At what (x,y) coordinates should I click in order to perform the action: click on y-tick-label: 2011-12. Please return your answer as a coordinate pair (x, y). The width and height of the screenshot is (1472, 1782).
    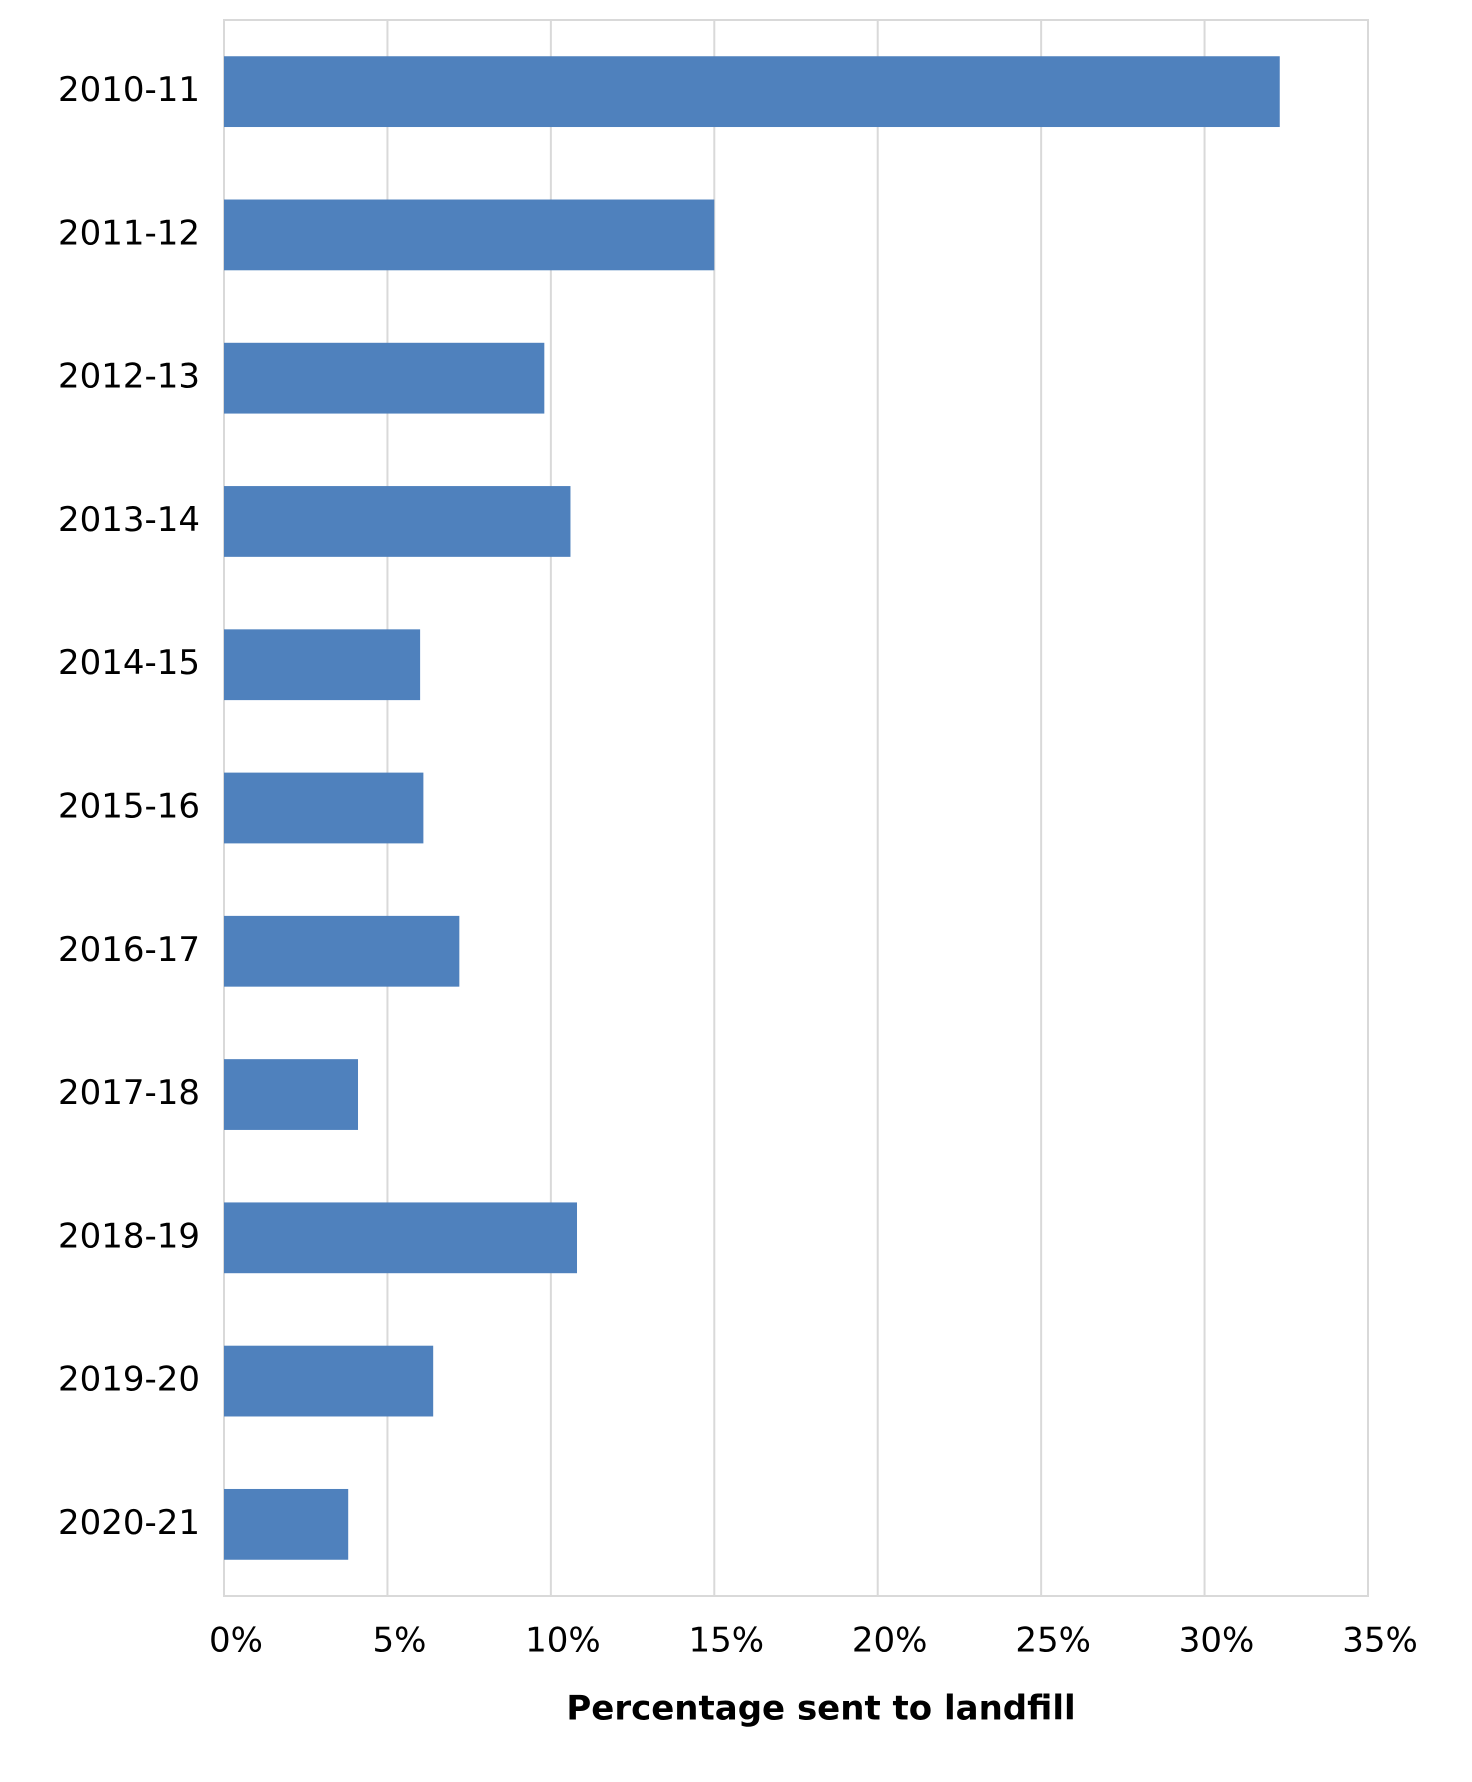
    Looking at the image, I should click on (129, 233).